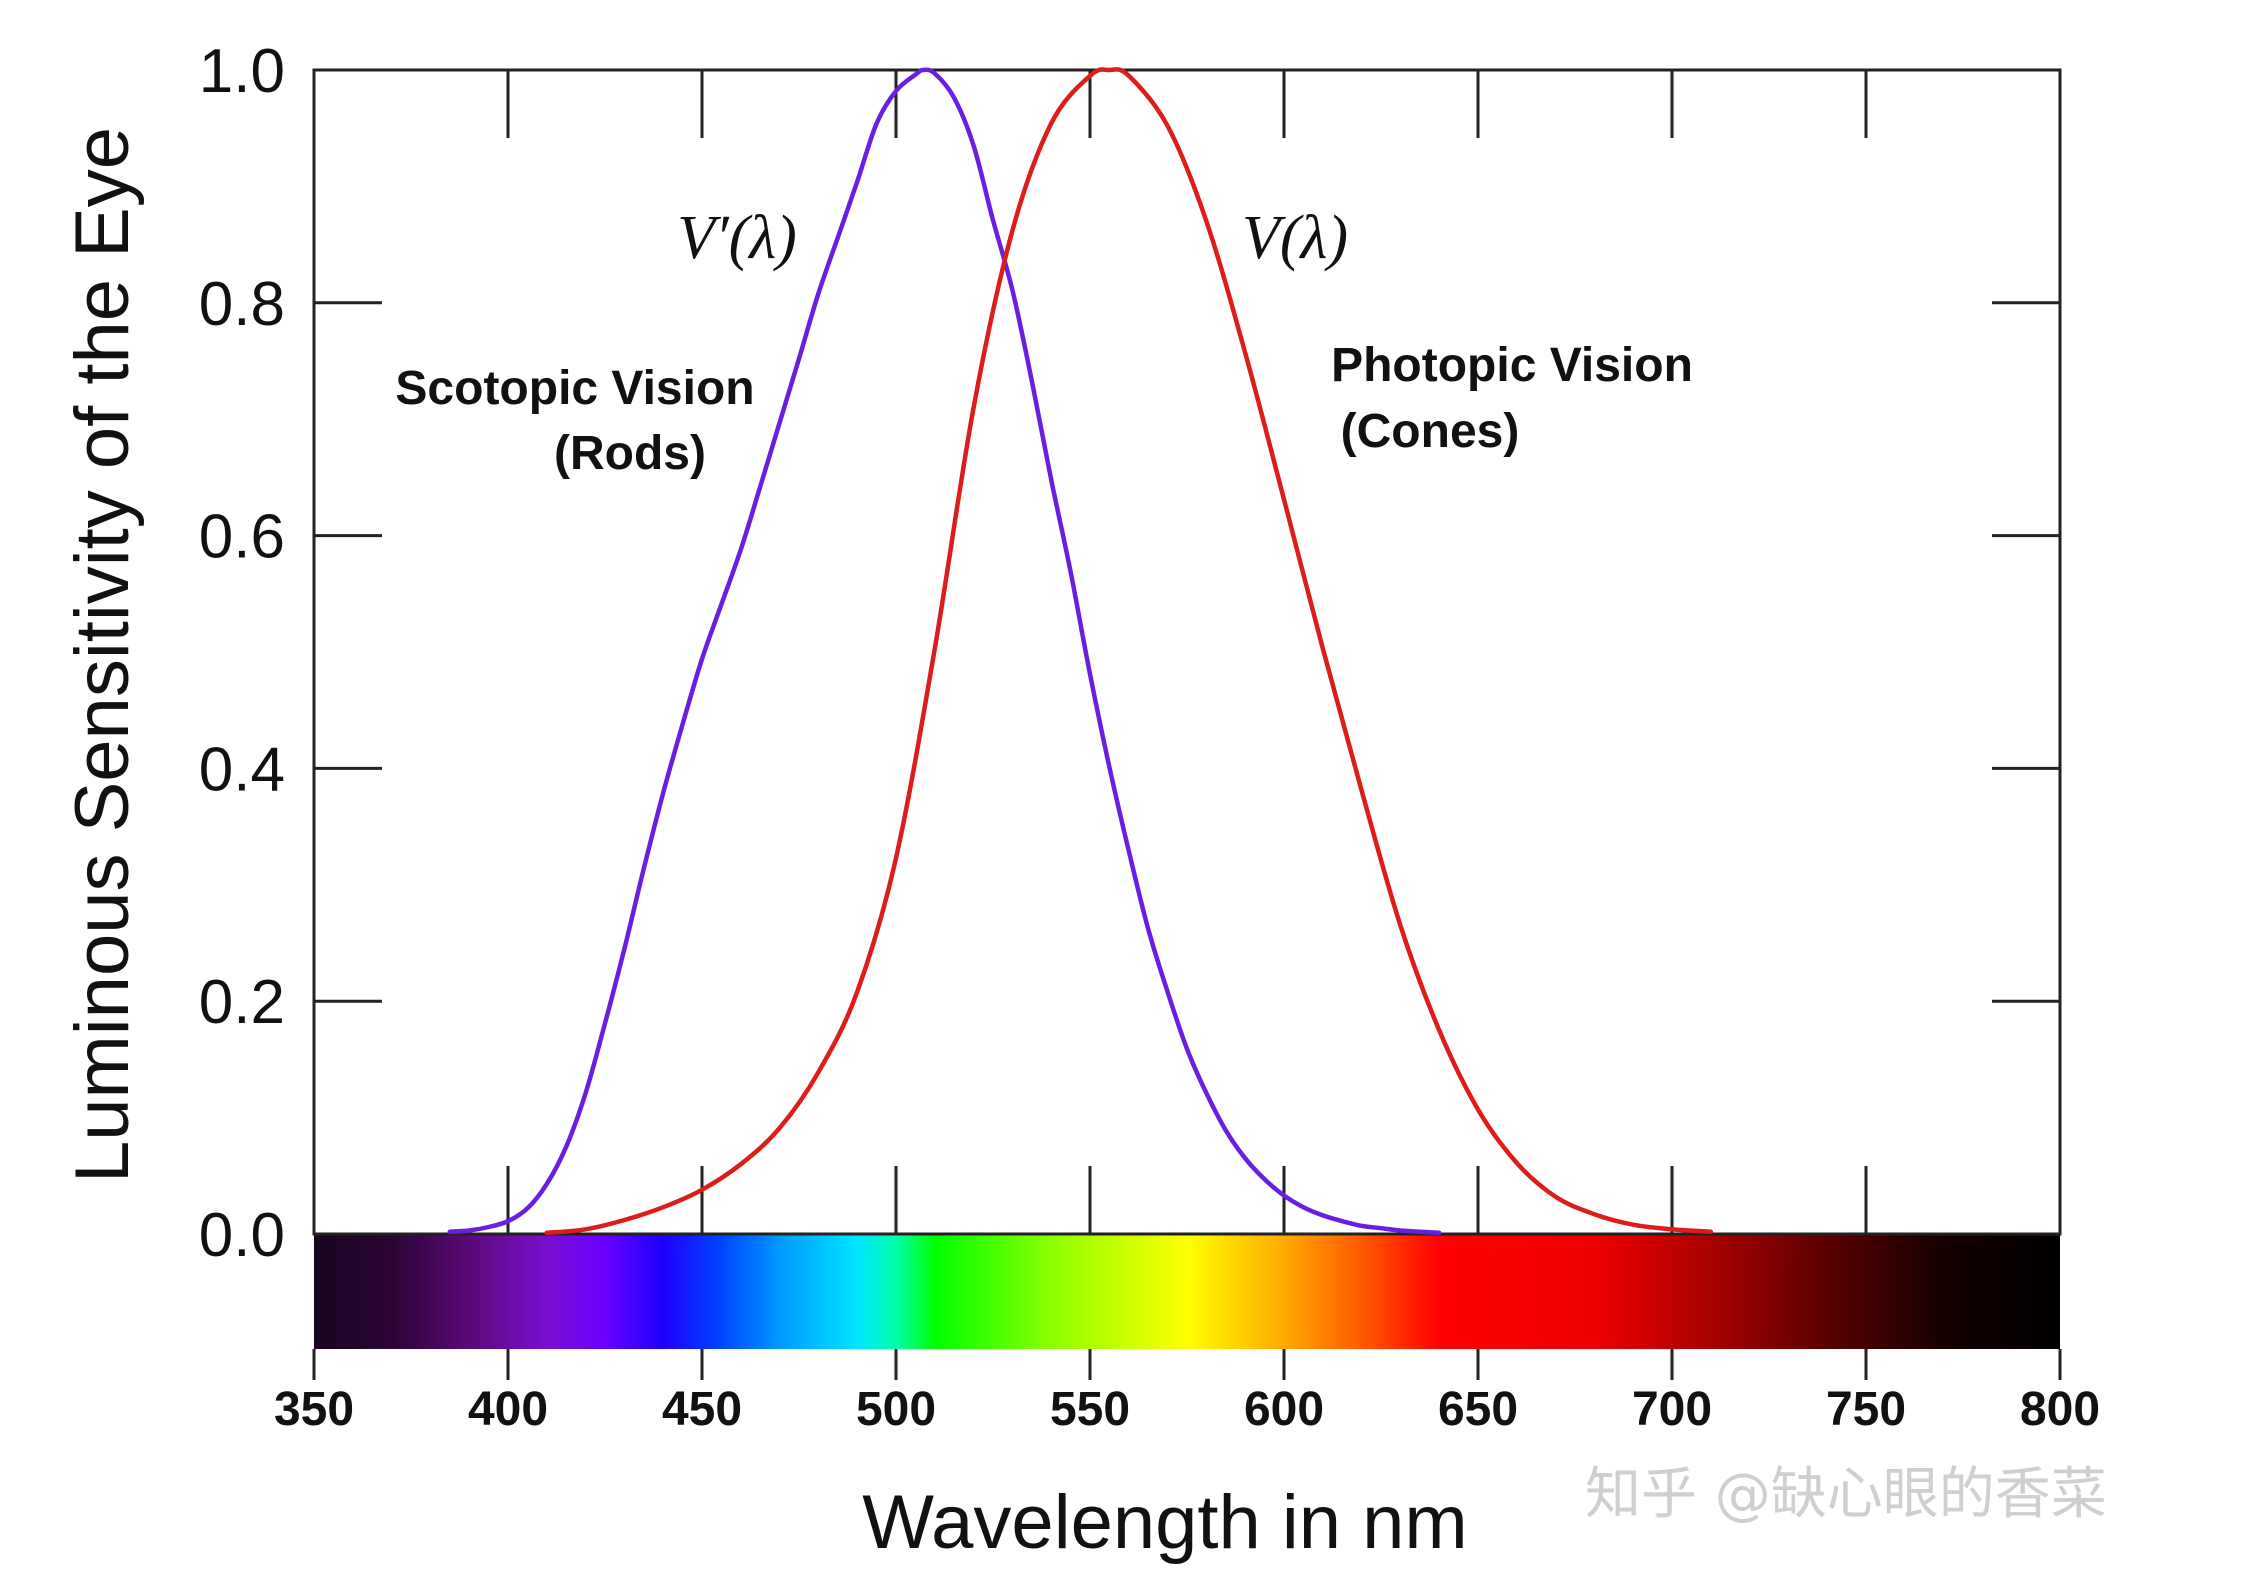 This screenshot has width=2245, height=1575. I want to click on x-tick-label: 800, so click(2060, 1409).